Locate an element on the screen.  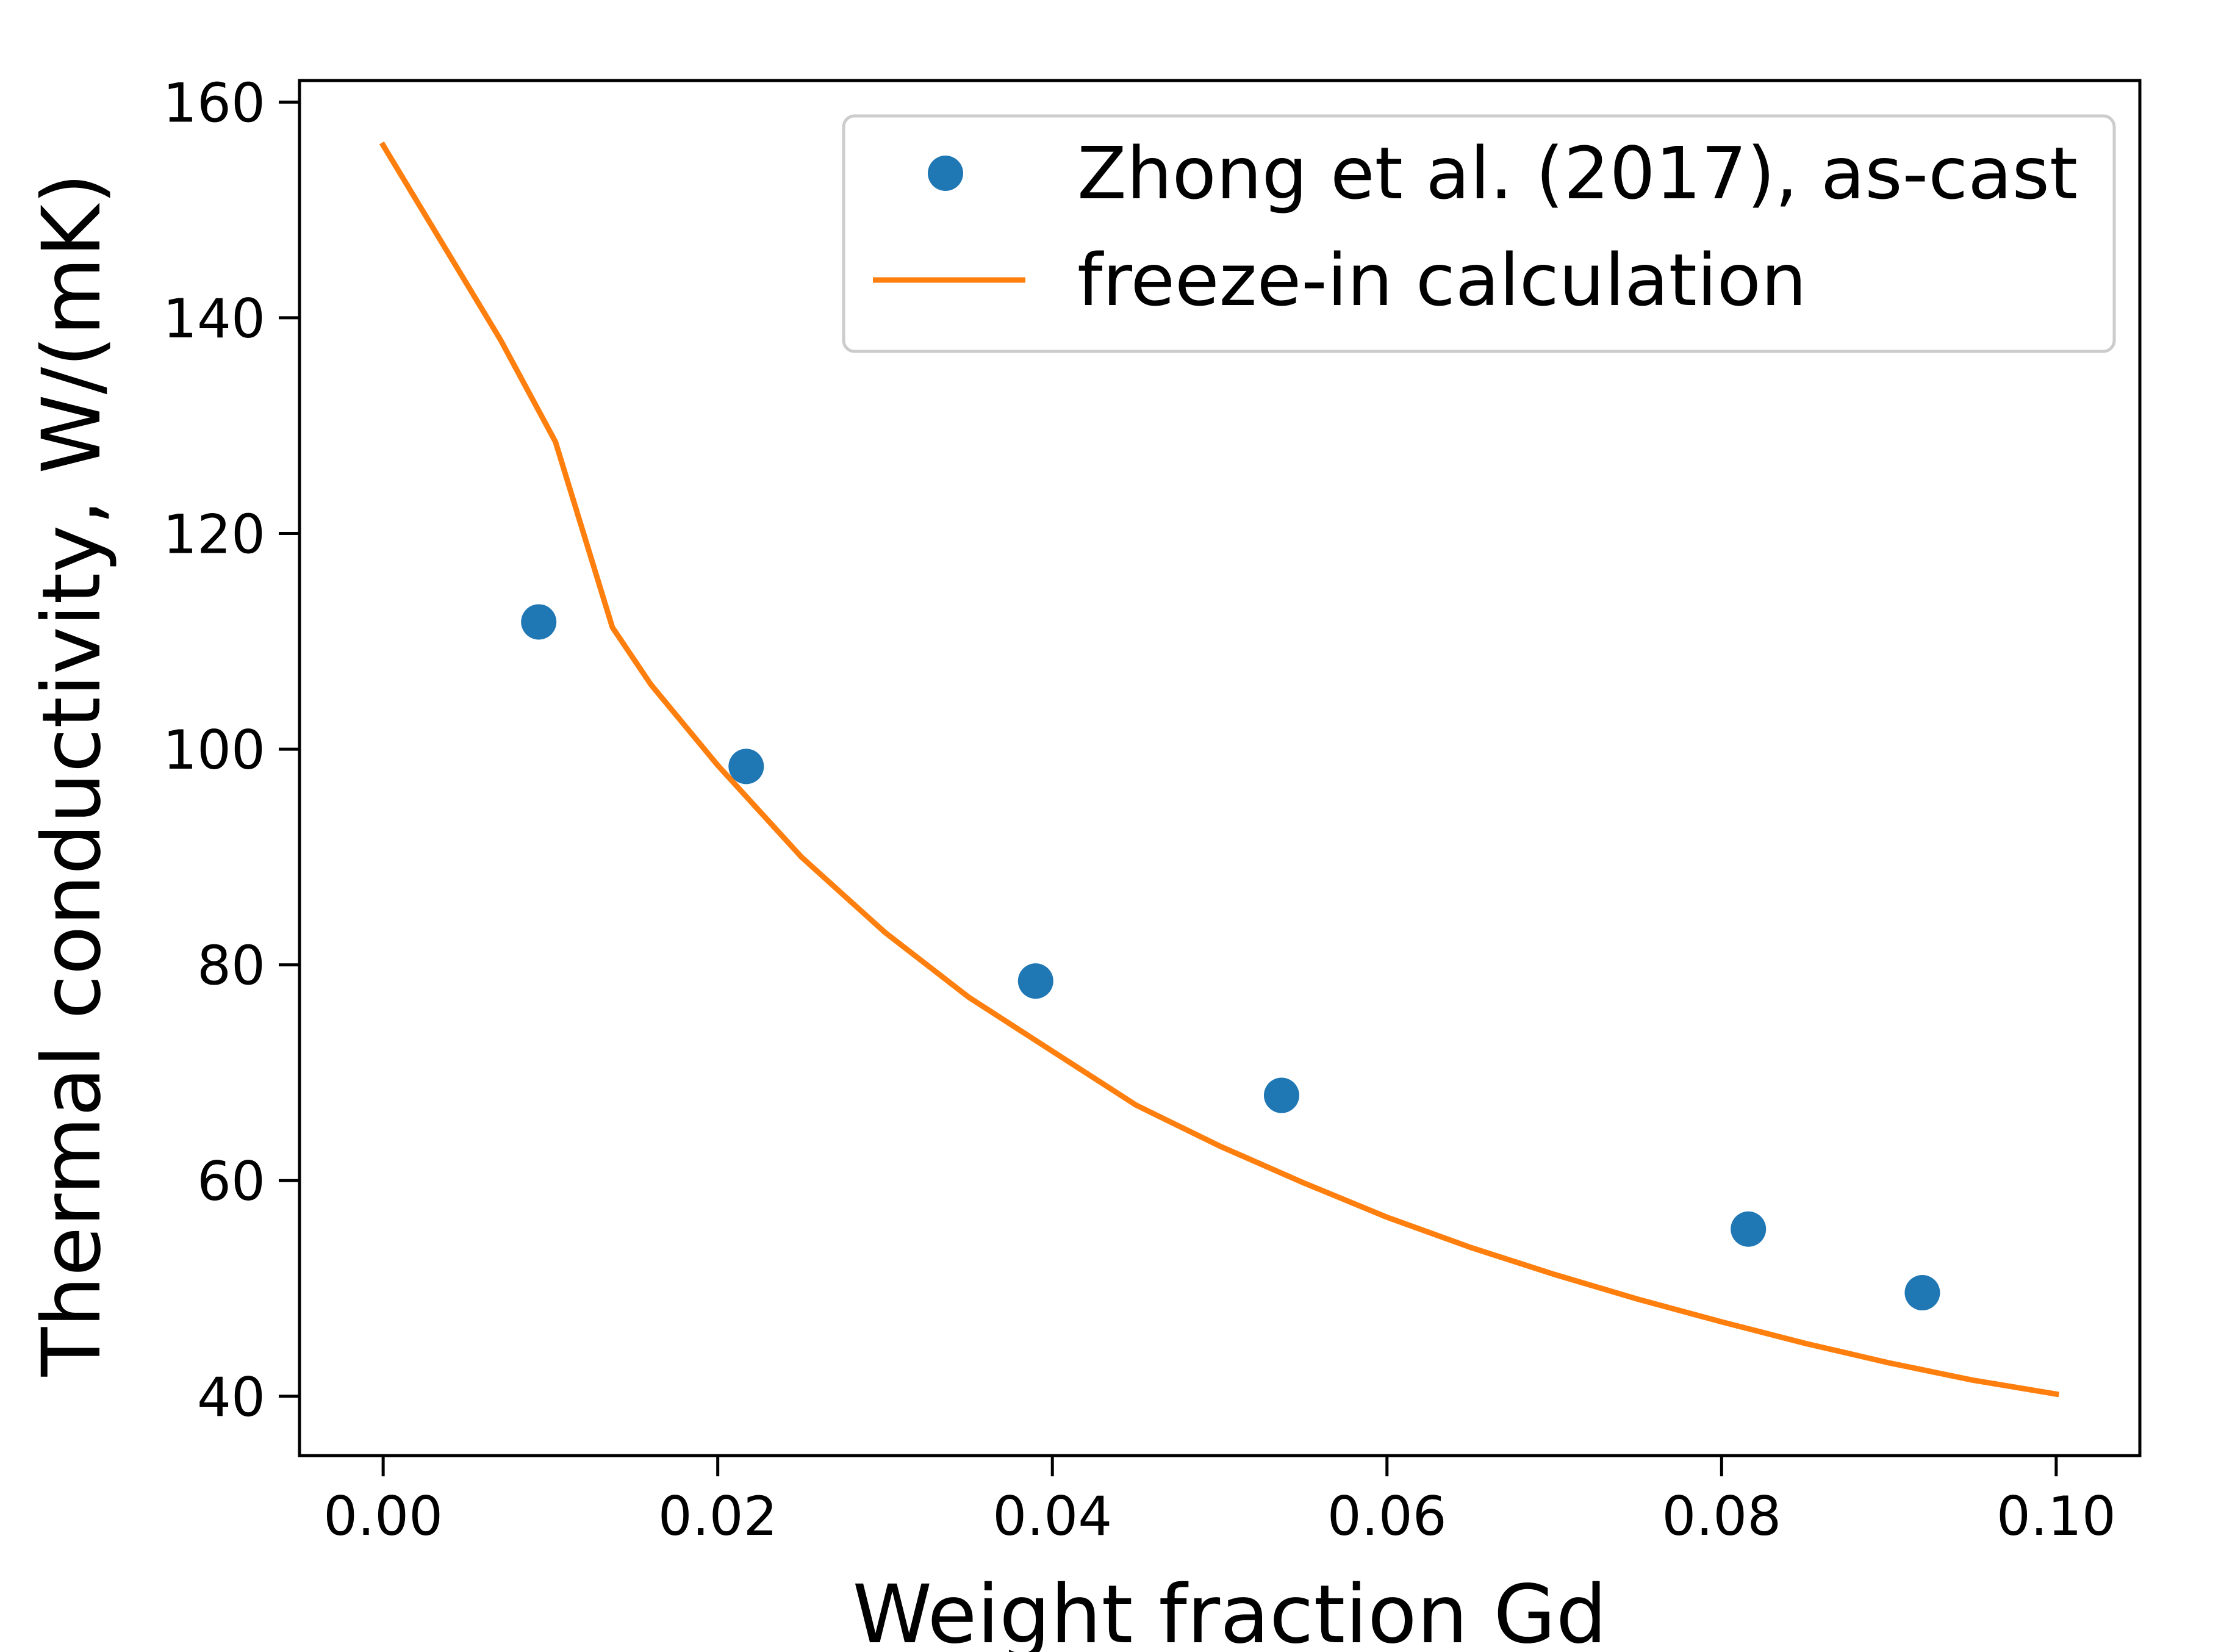
x-tick-label: 0.00 is located at coordinates (383, 1516).